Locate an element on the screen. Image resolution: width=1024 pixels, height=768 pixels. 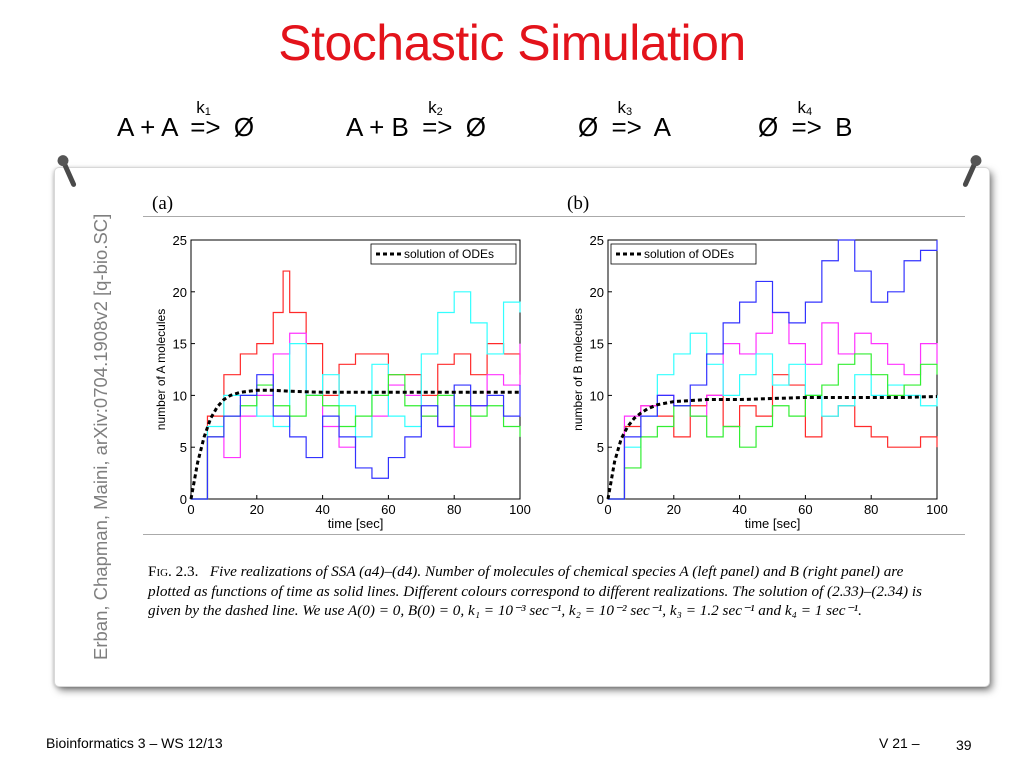
footer-course: Bioinformatics 3 – WS 12/13 is located at coordinates (134, 743).